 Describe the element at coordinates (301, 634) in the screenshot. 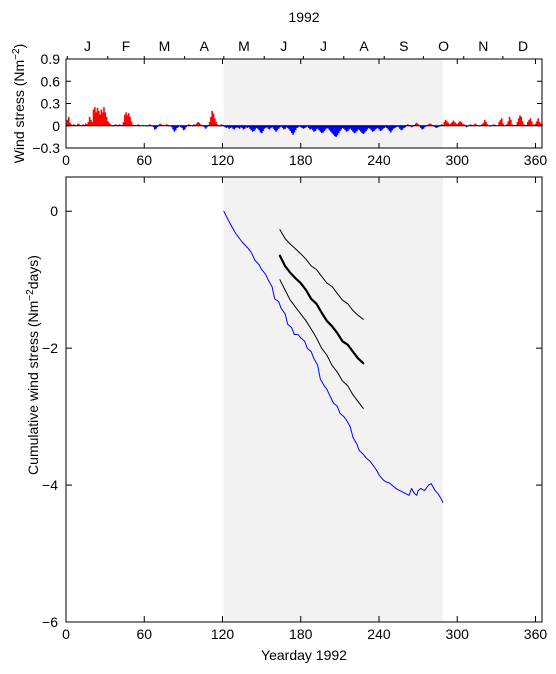

I see `x-tick-label: 180` at that location.